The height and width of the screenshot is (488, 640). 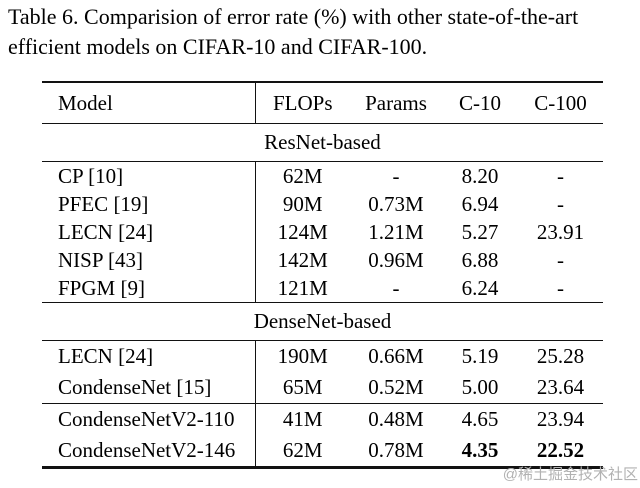 What do you see at coordinates (149, 103) in the screenshot?
I see `col-header-model: Model` at bounding box center [149, 103].